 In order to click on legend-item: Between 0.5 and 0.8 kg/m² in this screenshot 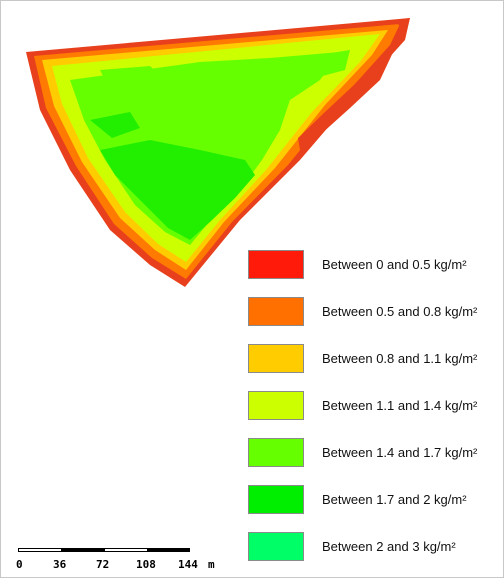, I will do `click(375, 312)`.